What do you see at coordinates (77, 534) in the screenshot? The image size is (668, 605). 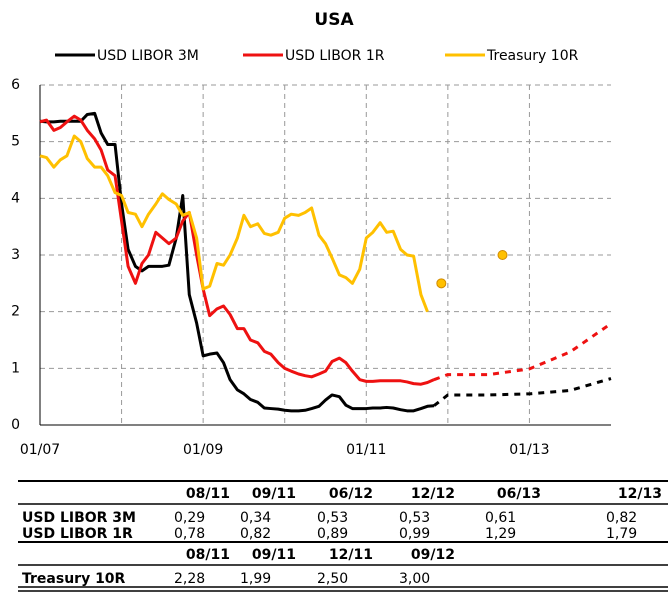 I see `row-label: USD LIBOR 1R` at bounding box center [77, 534].